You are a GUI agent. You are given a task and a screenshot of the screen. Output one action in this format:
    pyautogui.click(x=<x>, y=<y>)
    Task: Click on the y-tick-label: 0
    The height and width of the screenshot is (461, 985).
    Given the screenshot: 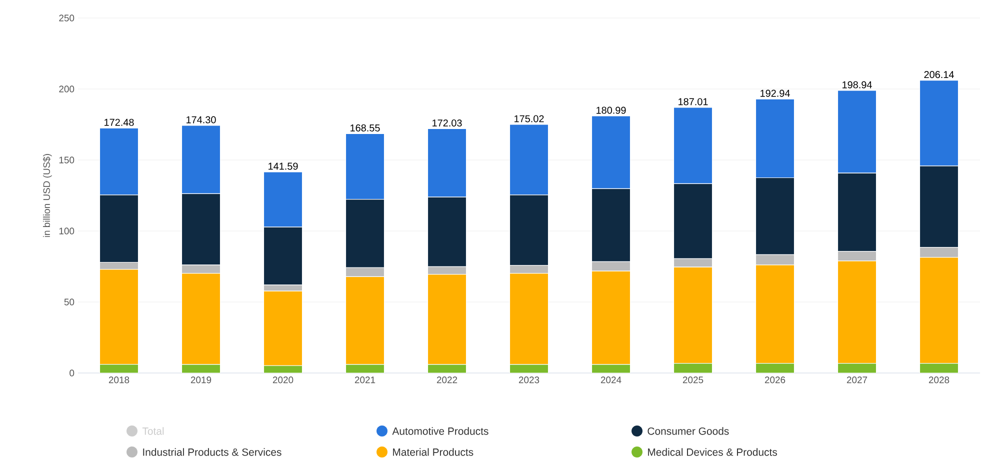 What is the action you would take?
    pyautogui.click(x=72, y=373)
    